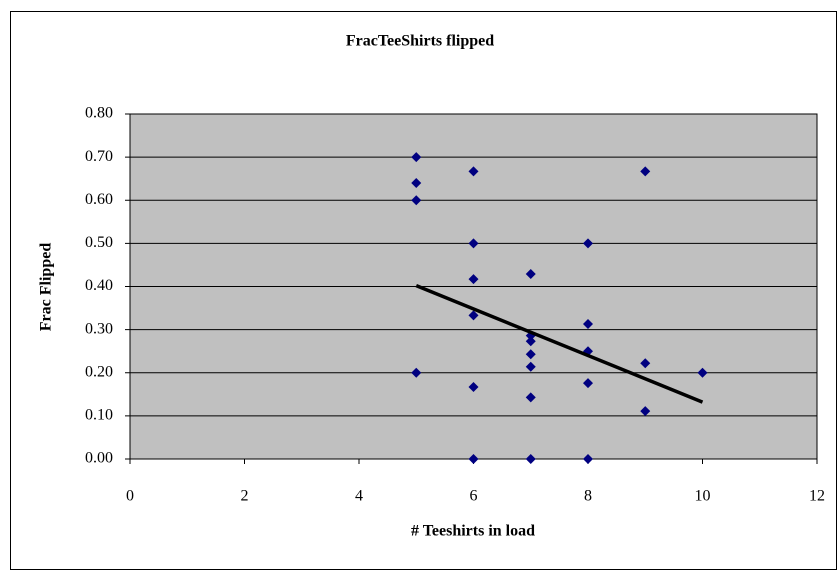 The image size is (840, 572). I want to click on y-axis-label: Frac Flipped, so click(46, 287).